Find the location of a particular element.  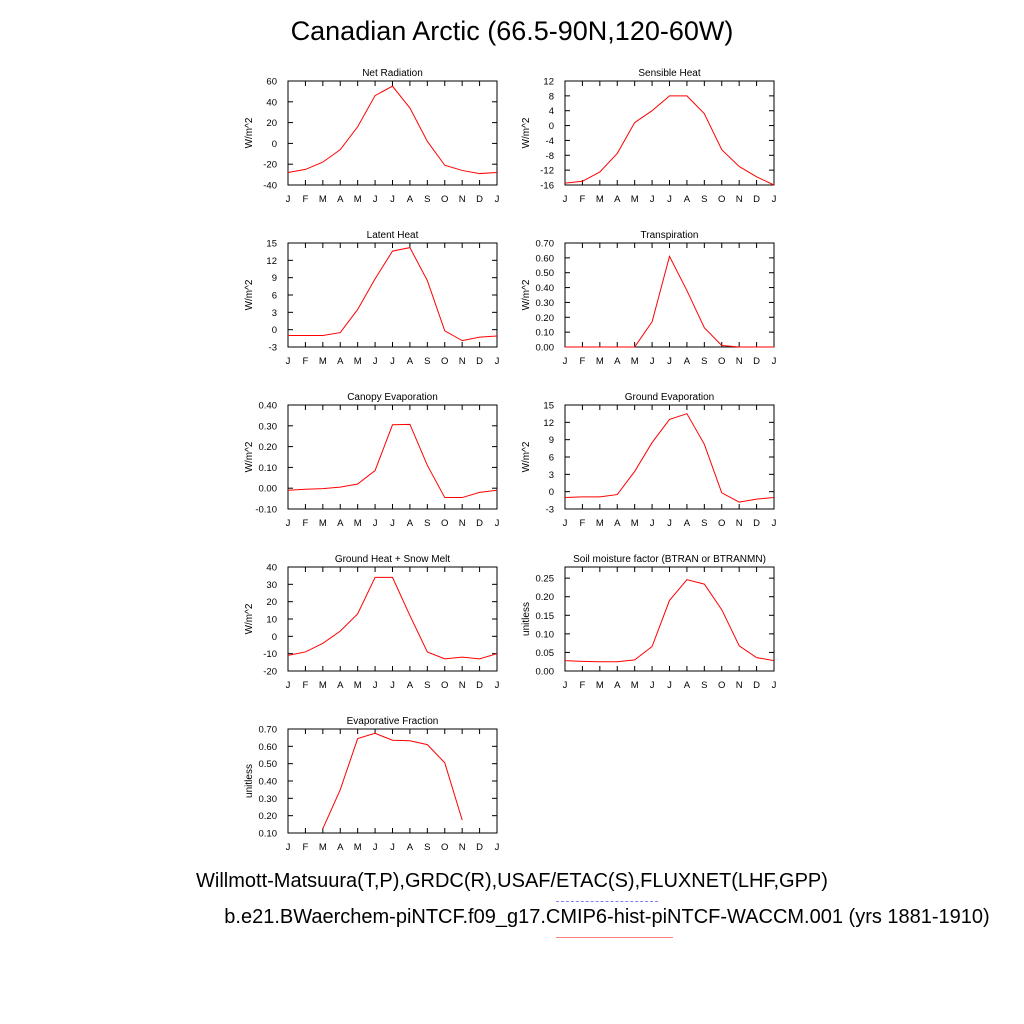

y-tick-label: -0.10 is located at coordinates (266, 510).